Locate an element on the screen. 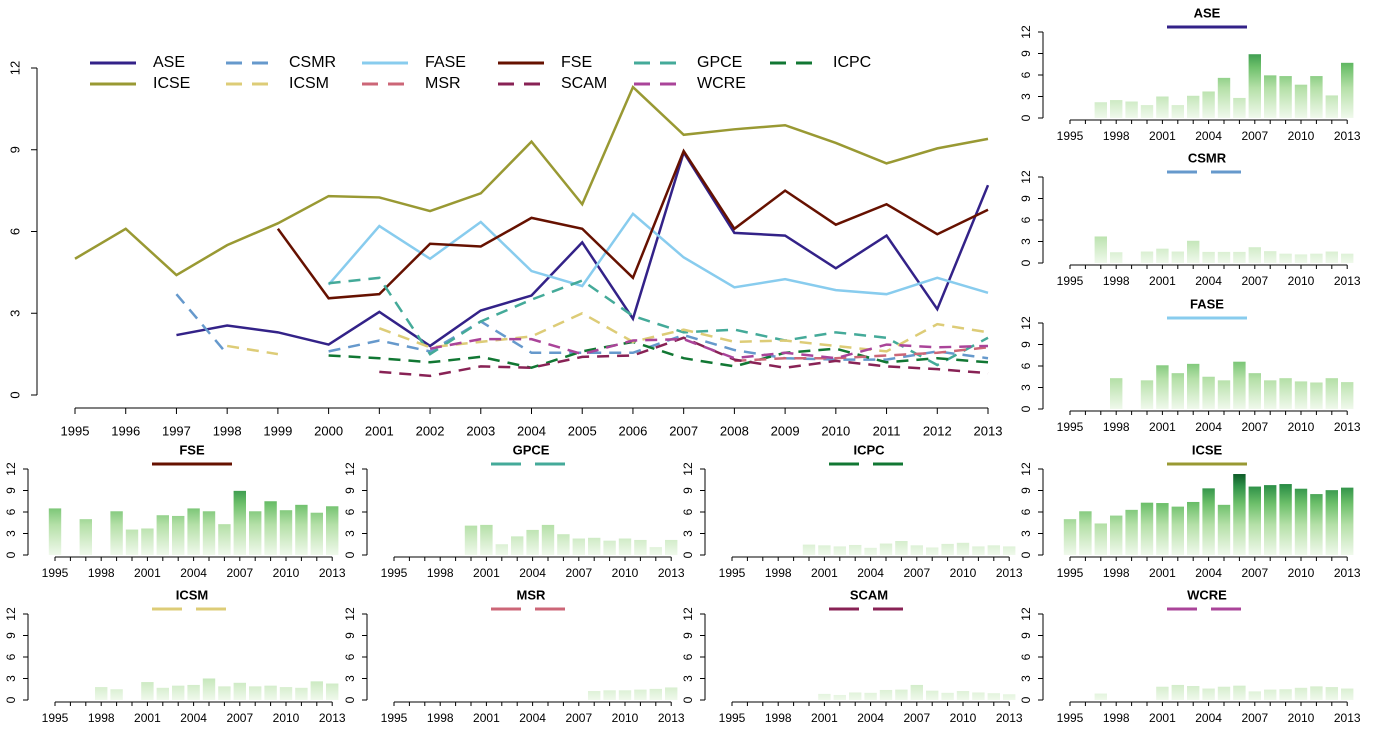 Image resolution: width=1376 pixels, height=733 pixels. x-tick-label: 2006 is located at coordinates (632, 430).